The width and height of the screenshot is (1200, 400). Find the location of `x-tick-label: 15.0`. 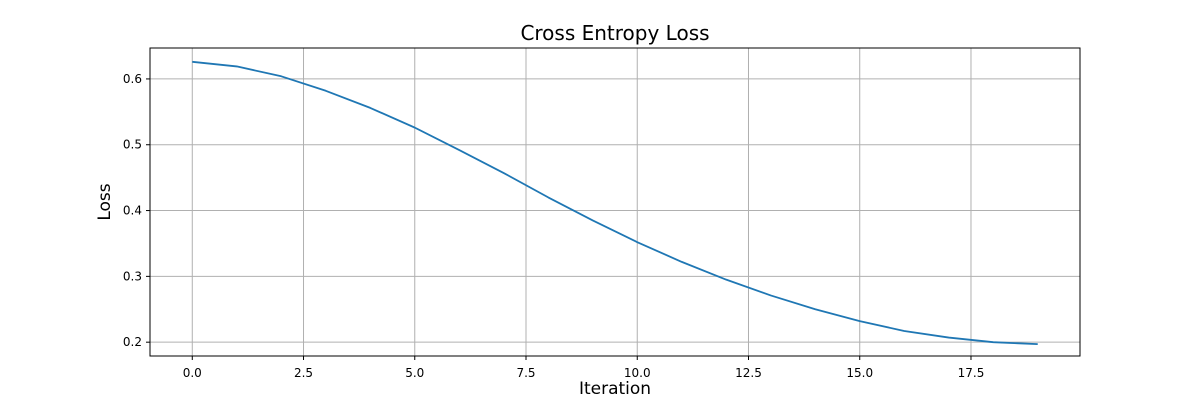

x-tick-label: 15.0 is located at coordinates (859, 373).